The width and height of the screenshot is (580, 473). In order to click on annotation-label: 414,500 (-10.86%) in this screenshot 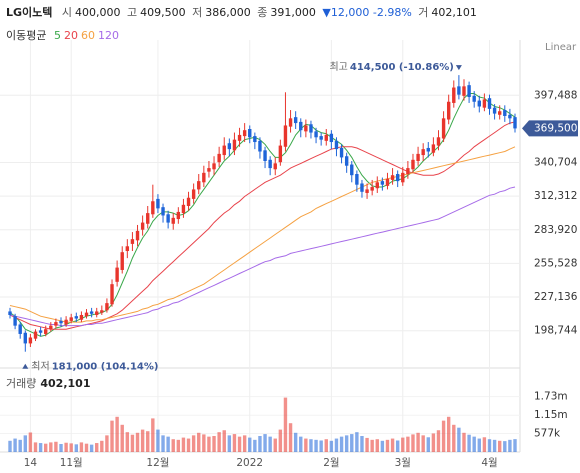, I will do `click(402, 67)`.